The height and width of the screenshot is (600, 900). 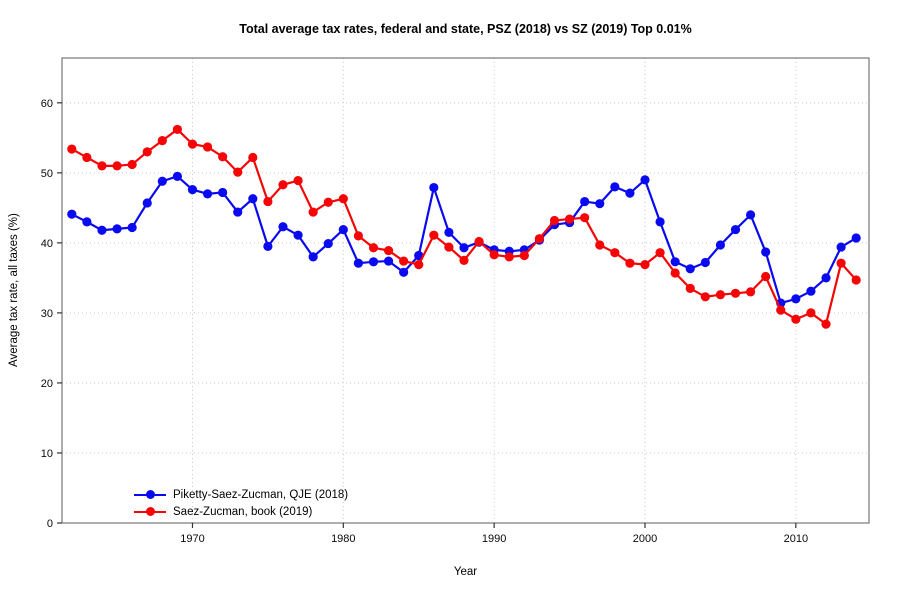 I want to click on y-tick-label: 20, so click(x=47, y=384).